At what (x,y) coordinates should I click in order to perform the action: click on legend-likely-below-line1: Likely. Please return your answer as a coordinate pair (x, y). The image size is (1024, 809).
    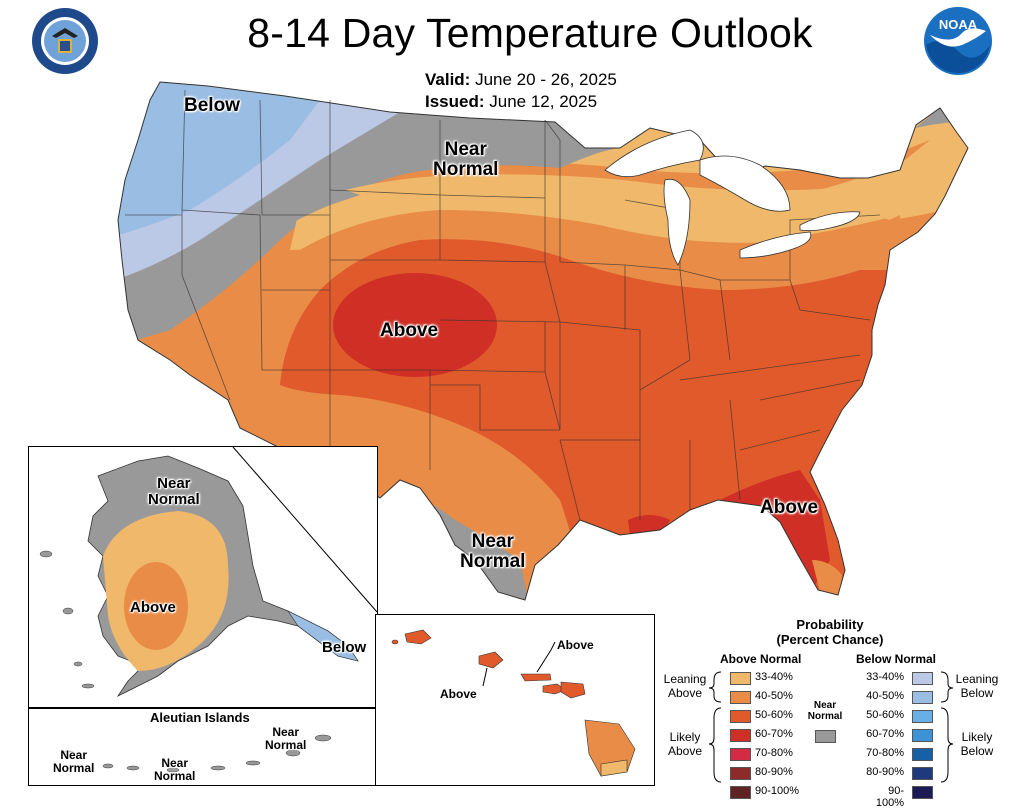
    Looking at the image, I should click on (977, 737).